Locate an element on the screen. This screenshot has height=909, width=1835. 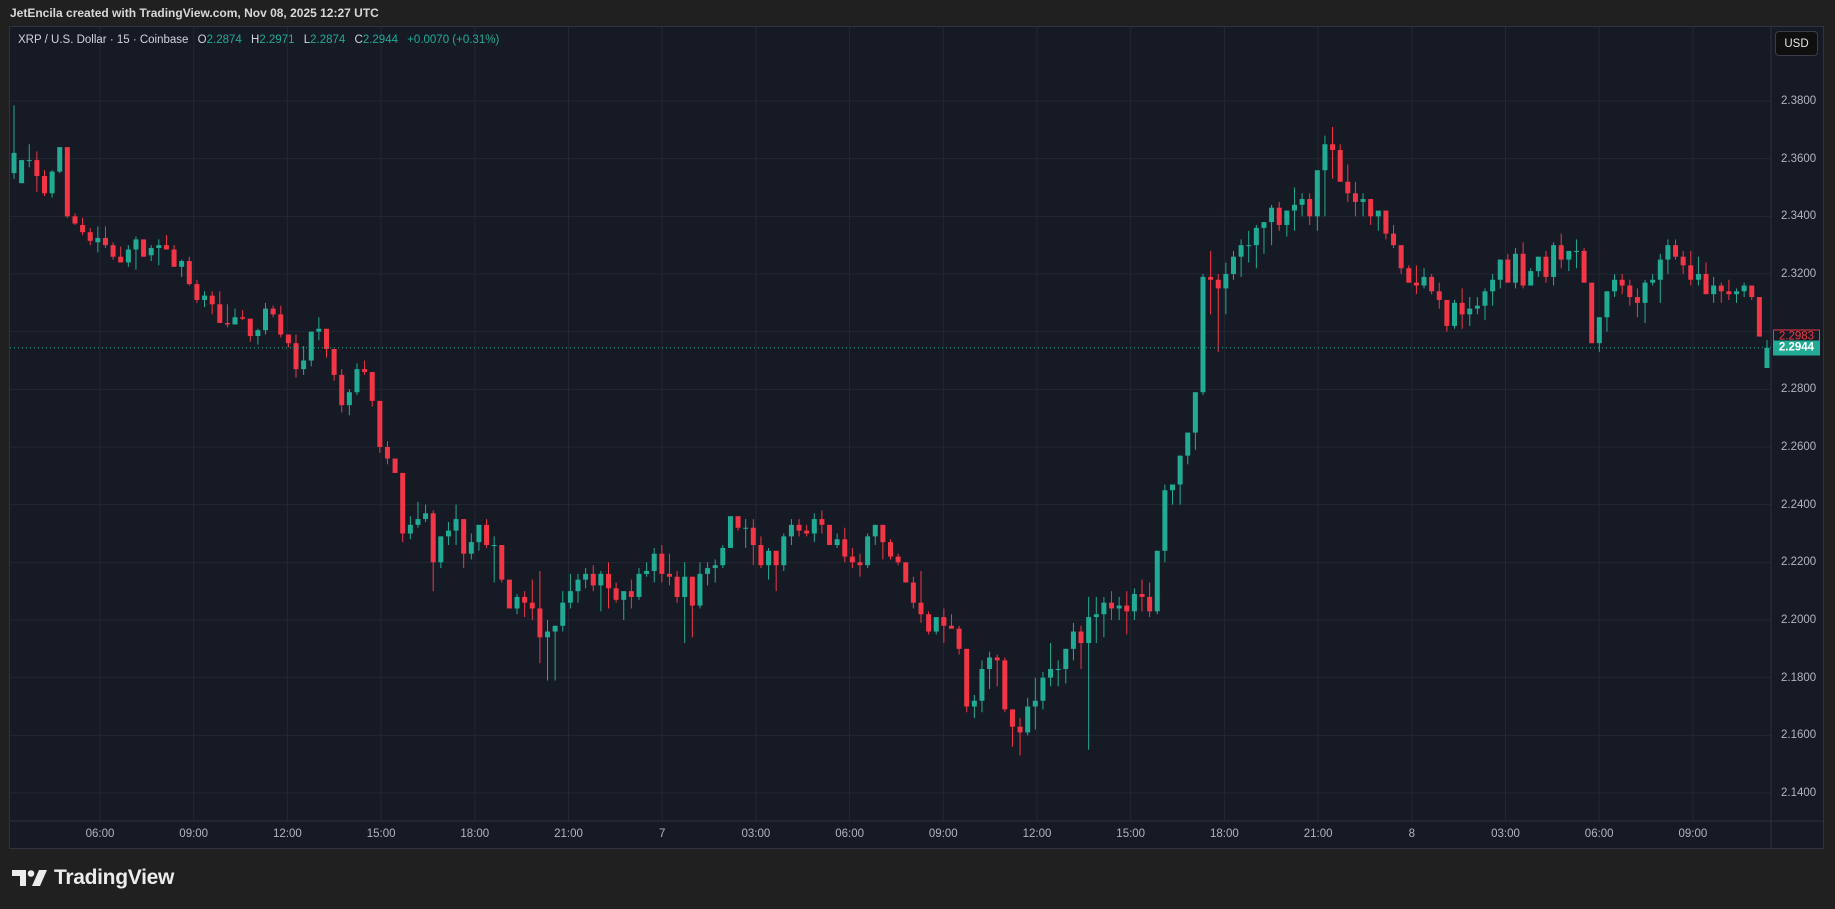
tradingview-logo: TradingView is located at coordinates (93, 878).